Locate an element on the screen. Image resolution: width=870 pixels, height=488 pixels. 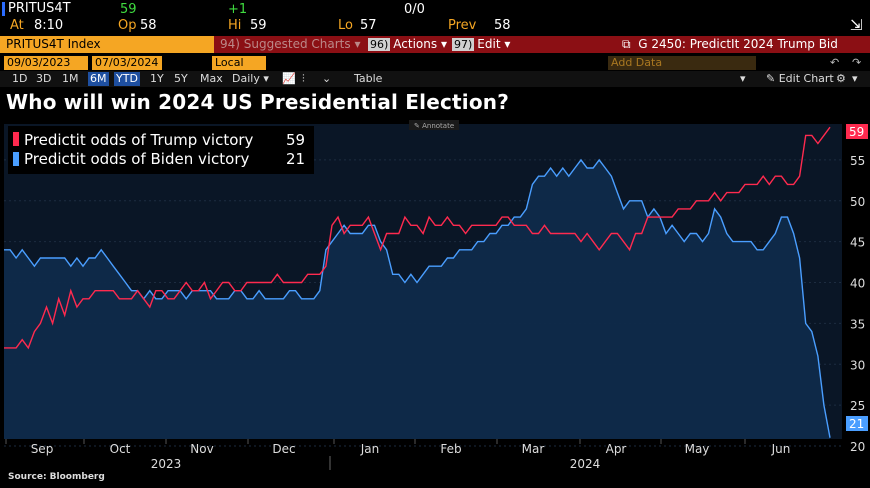
currency-select: Local CCY is located at coordinates (239, 69).